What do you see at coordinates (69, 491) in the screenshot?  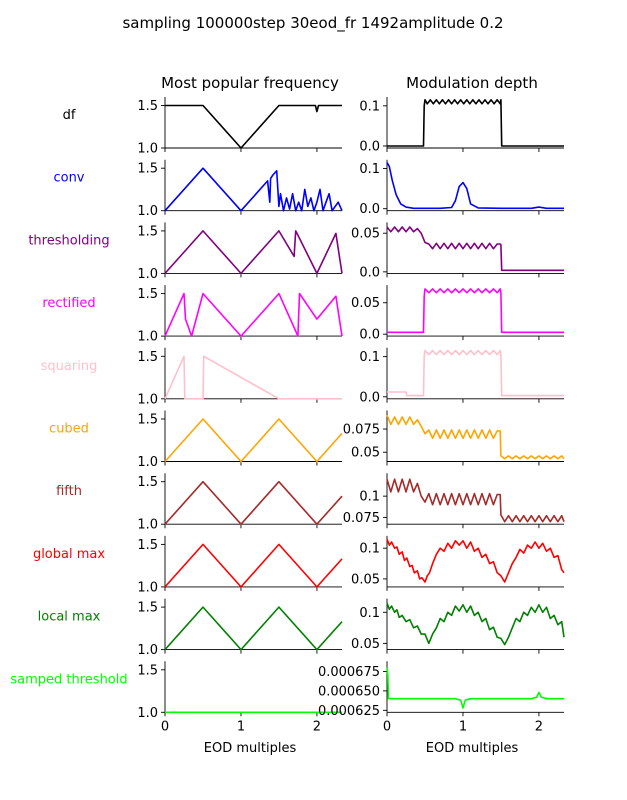 I see `row-label: fifth` at bounding box center [69, 491].